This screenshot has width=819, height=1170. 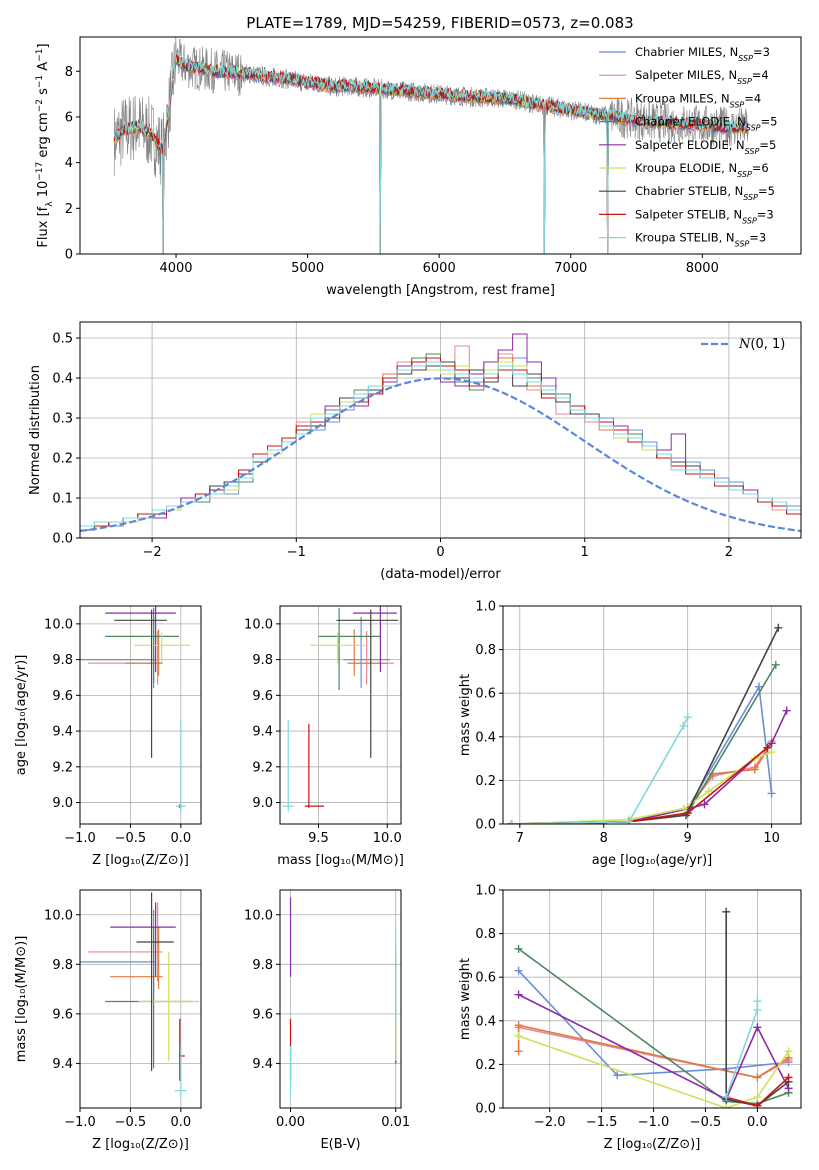 I want to click on y-tick-label: 8, so click(x=69, y=72).